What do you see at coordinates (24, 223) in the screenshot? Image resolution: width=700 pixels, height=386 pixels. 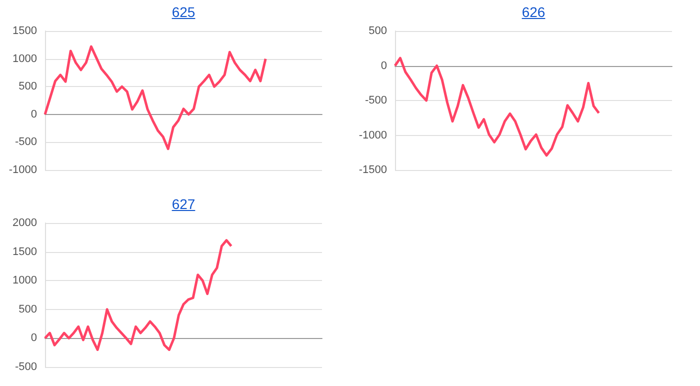 I see `y-tick-label: 2000` at bounding box center [24, 223].